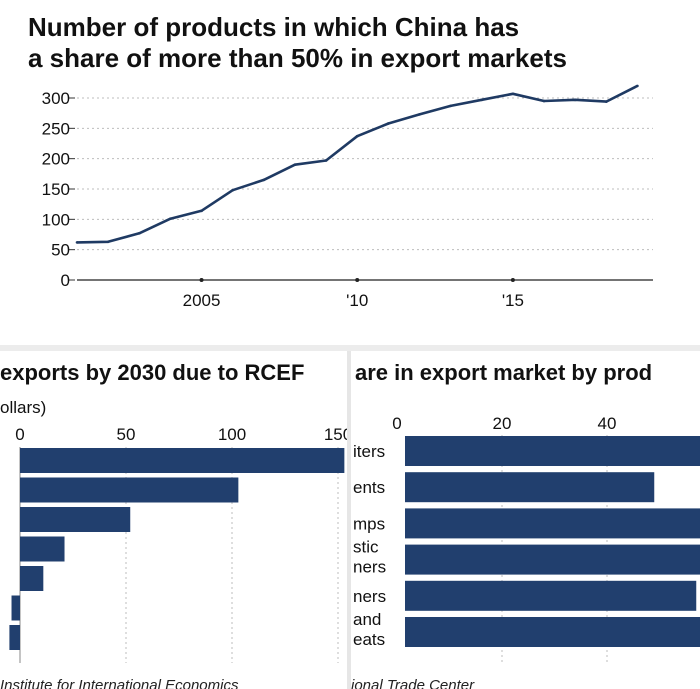 This screenshot has height=689, width=700. What do you see at coordinates (504, 372) in the screenshot?
I see `share-chart-title: are in export market by prod` at bounding box center [504, 372].